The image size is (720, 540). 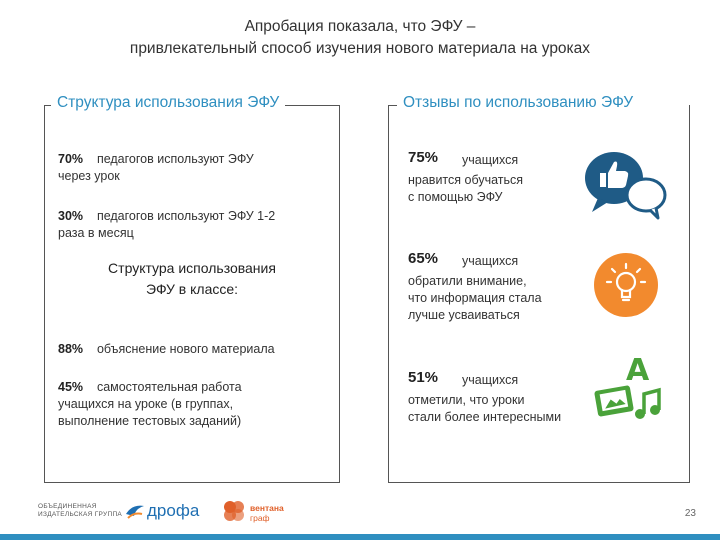 What do you see at coordinates (192, 268) in the screenshot?
I see `subheading-line-1: Структура использования` at bounding box center [192, 268].